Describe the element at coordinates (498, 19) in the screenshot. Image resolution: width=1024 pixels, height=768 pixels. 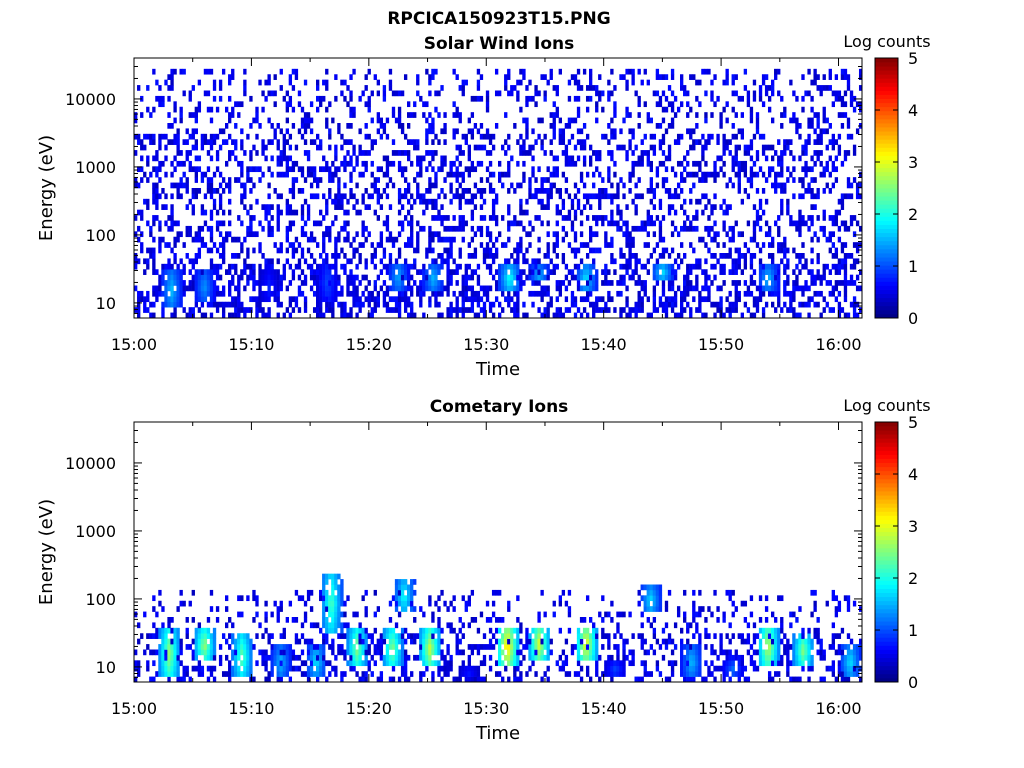
I see `figure-title: RPCICA150923T15.PNG` at that location.